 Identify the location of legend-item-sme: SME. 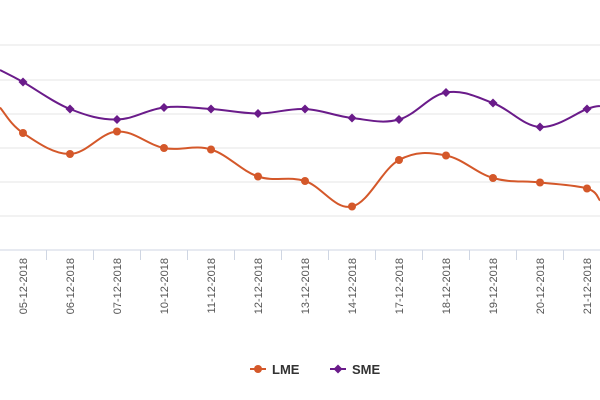
(355, 369).